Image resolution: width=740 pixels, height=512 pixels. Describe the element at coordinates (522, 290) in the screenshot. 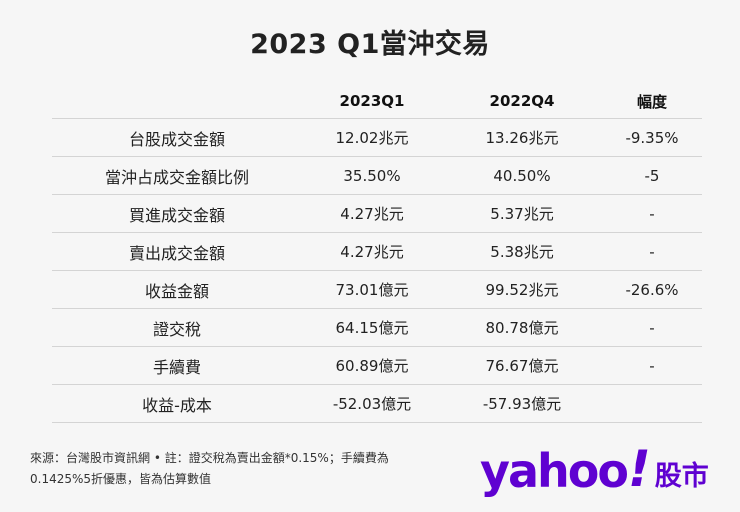

I see `cell-2022q4: 99.52兆元` at that location.